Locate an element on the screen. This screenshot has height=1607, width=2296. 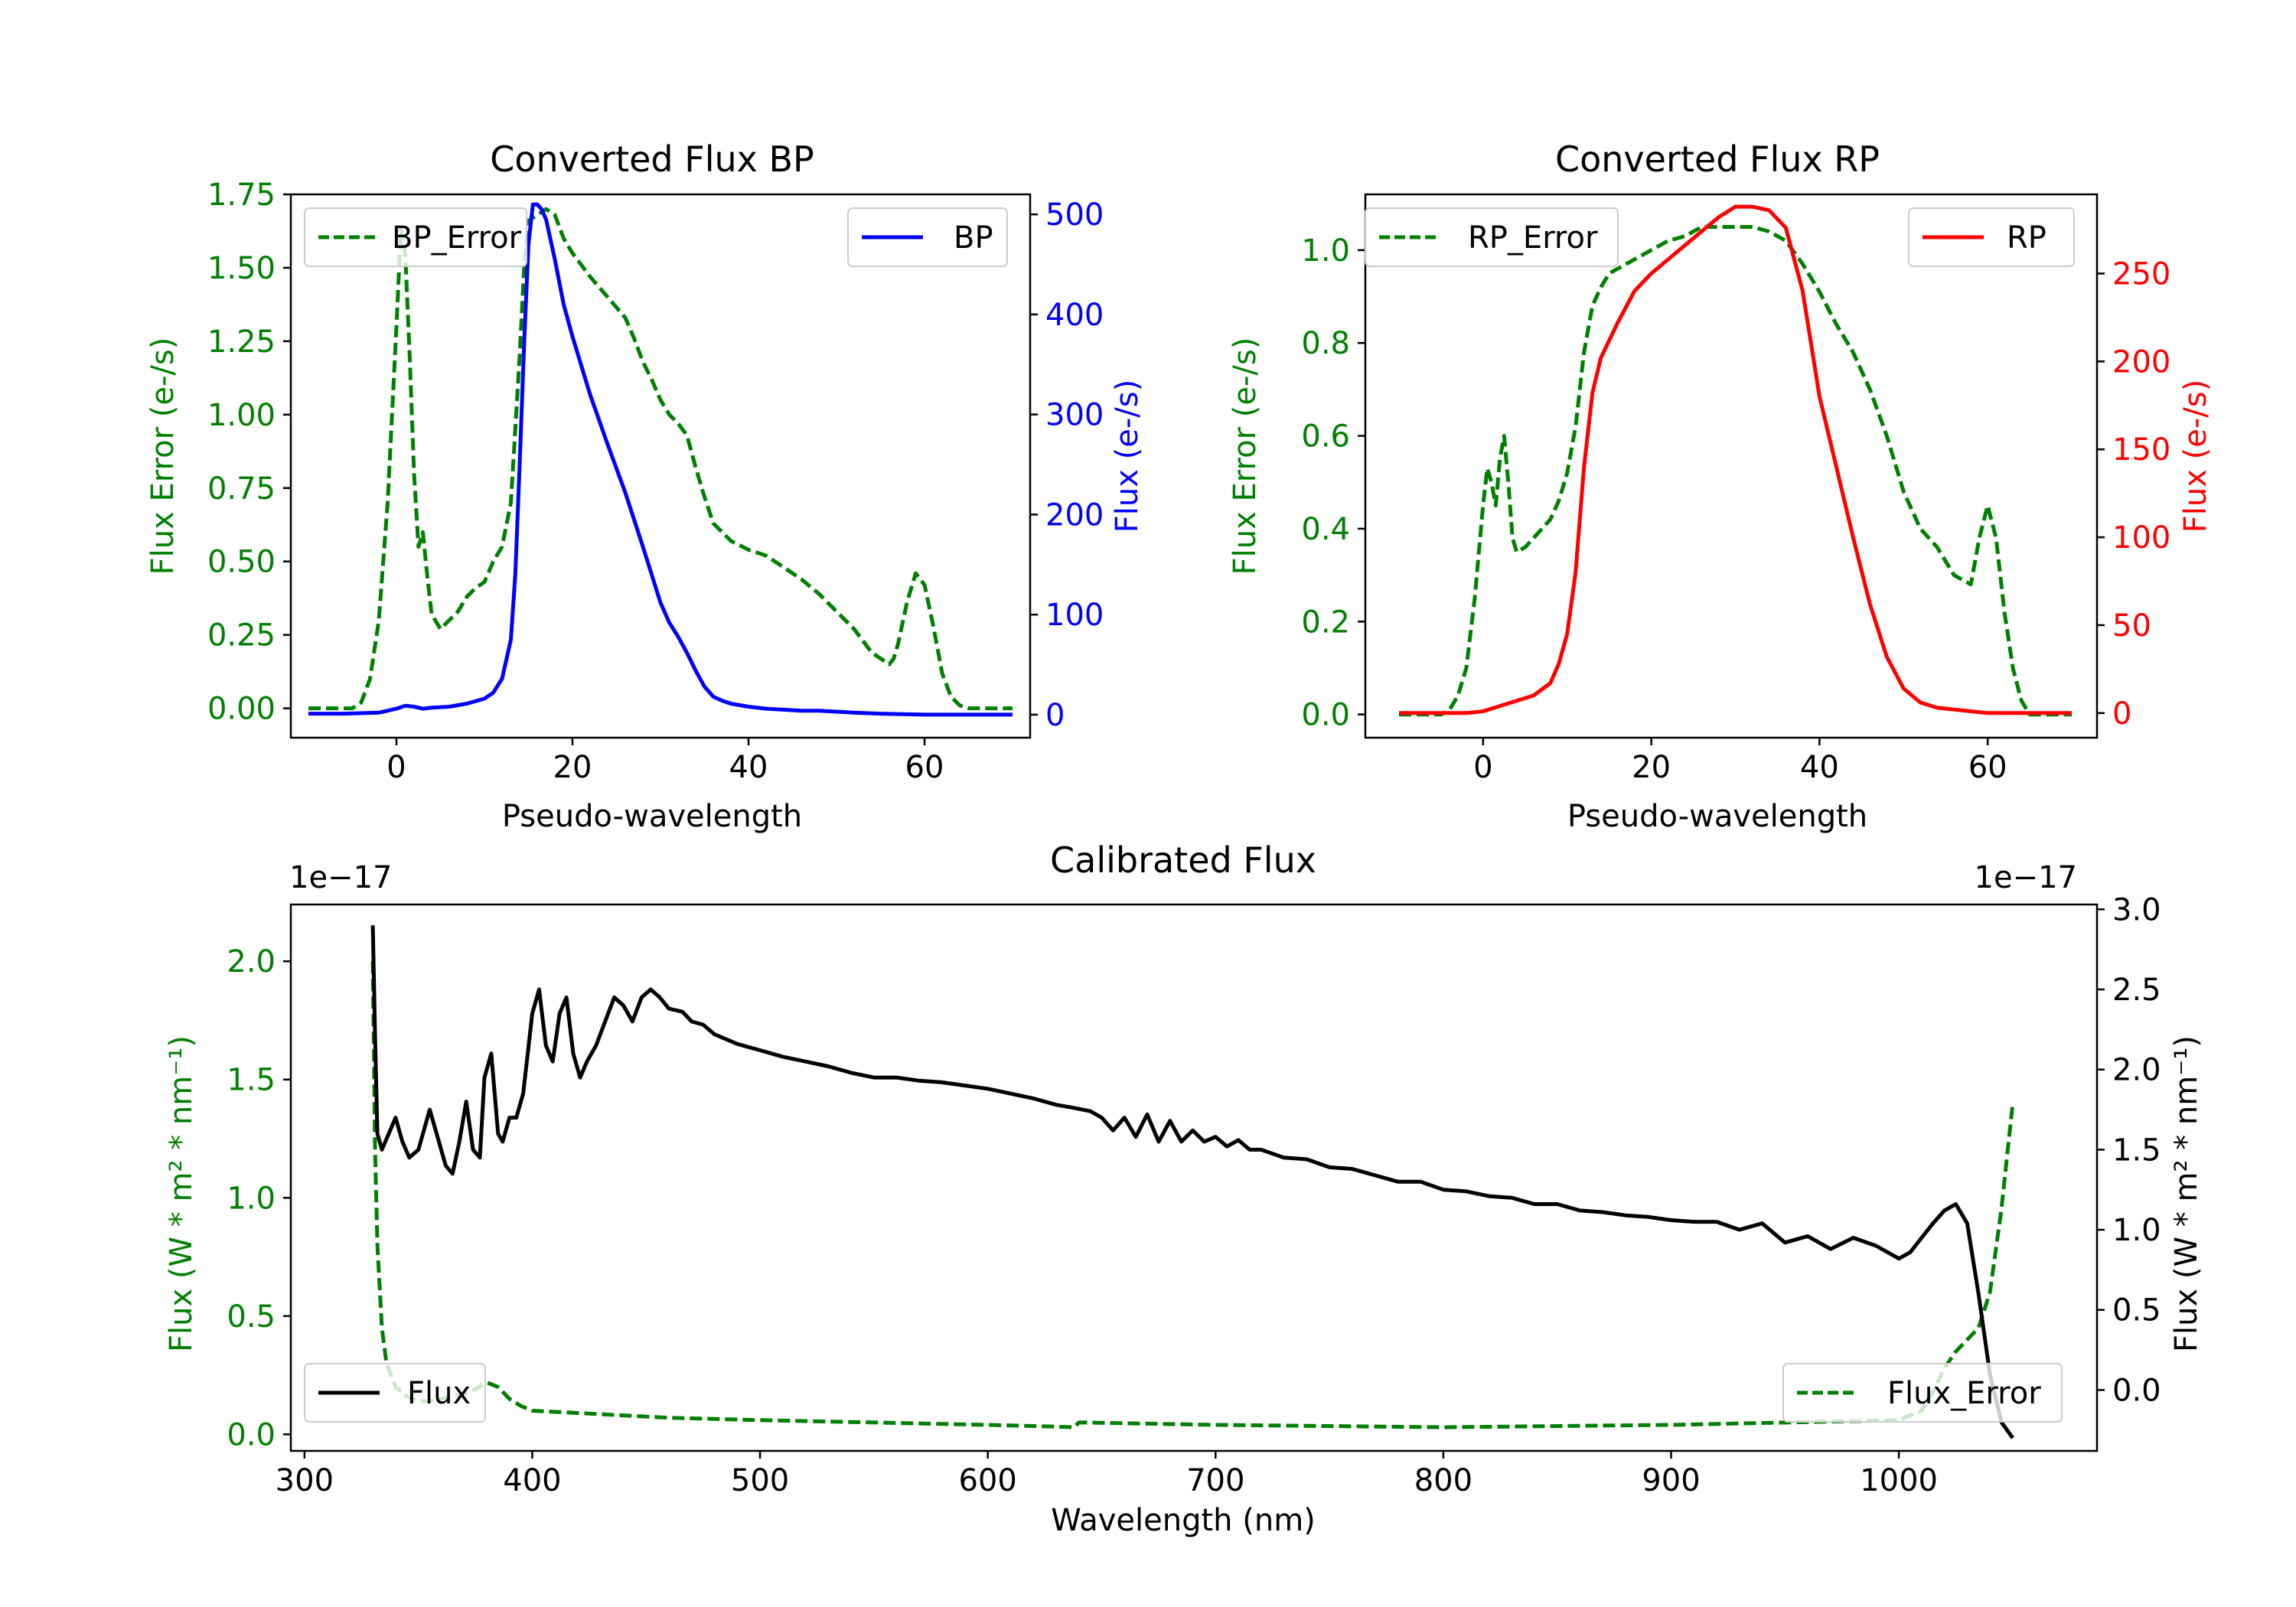
bp-y-right-label: Flux (e-/s) is located at coordinates (1127, 457).